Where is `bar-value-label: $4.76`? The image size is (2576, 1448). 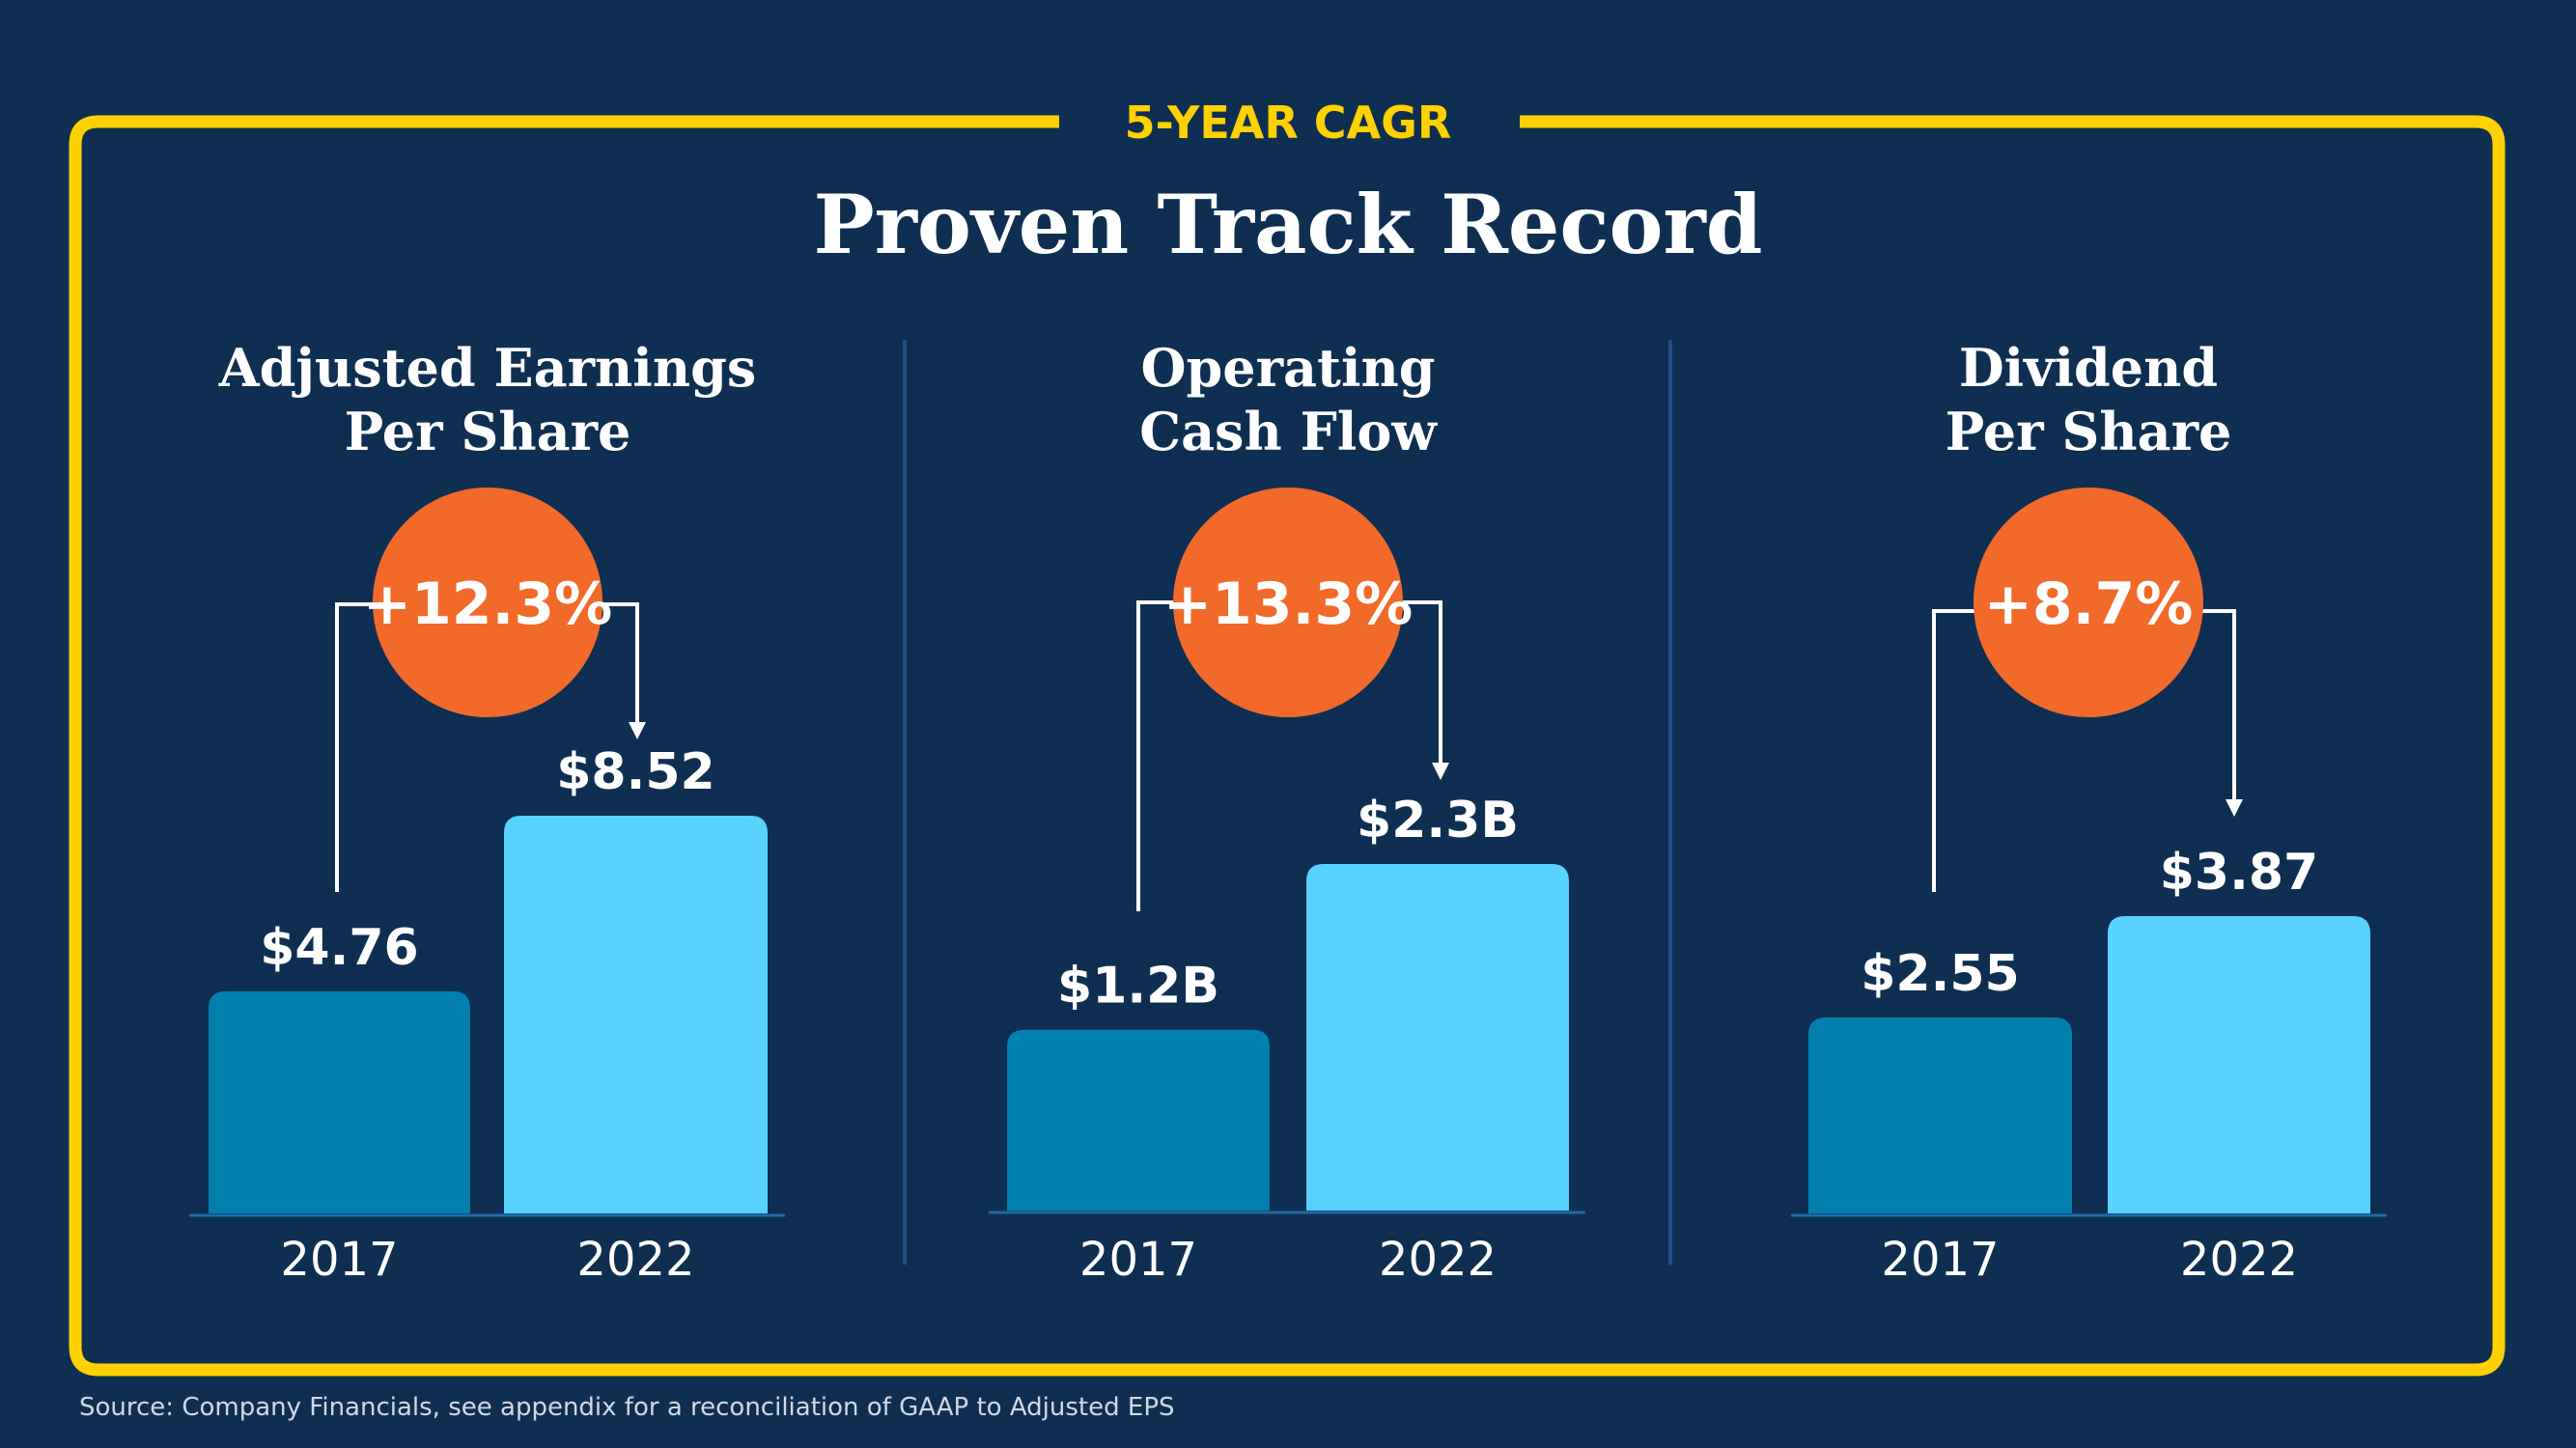 bar-value-label: $4.76 is located at coordinates (339, 948).